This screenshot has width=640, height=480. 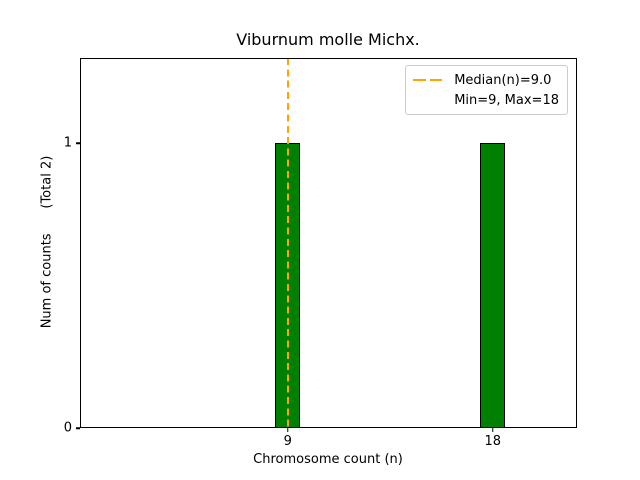 I want to click on y-tick-label: 0, so click(x=67, y=428).